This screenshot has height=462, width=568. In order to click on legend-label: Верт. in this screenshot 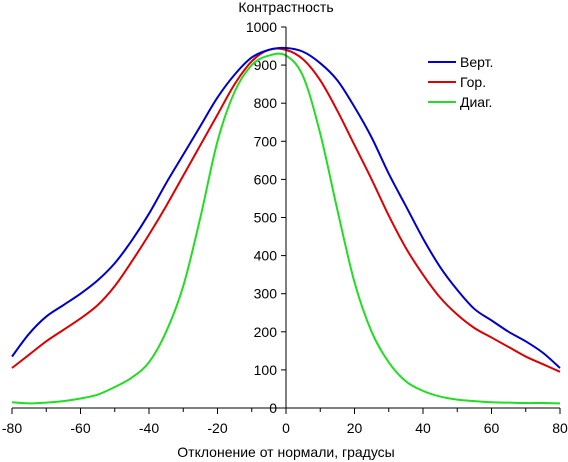, I will do `click(476, 62)`.